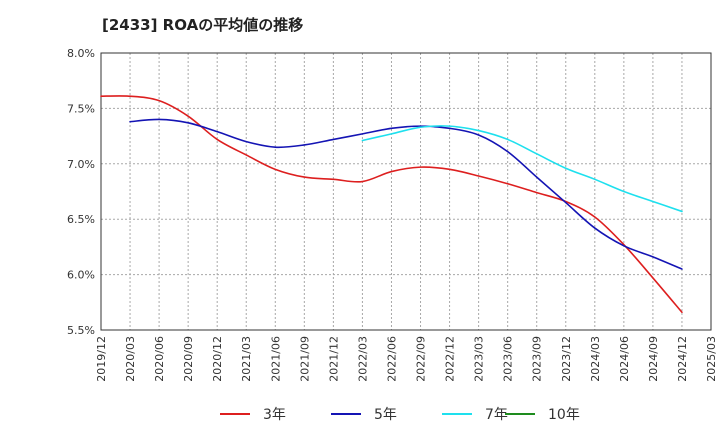 The width and height of the screenshot is (720, 440). Describe the element at coordinates (496, 415) in the screenshot. I see `legend-label-2: 7年` at that location.